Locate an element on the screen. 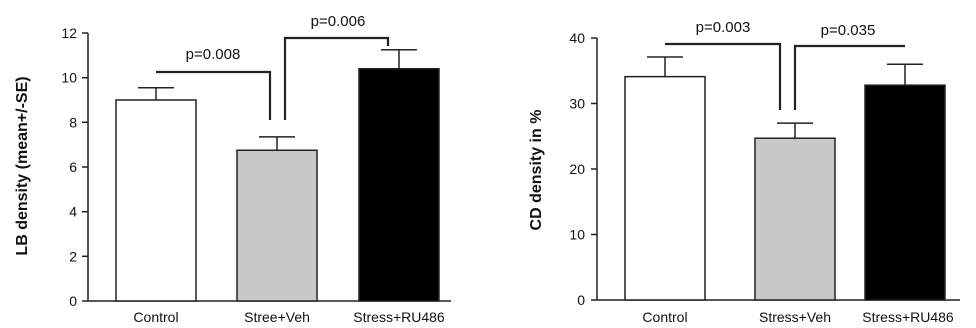 The height and width of the screenshot is (328, 976). y-tick-2: 2 is located at coordinates (78, 256).